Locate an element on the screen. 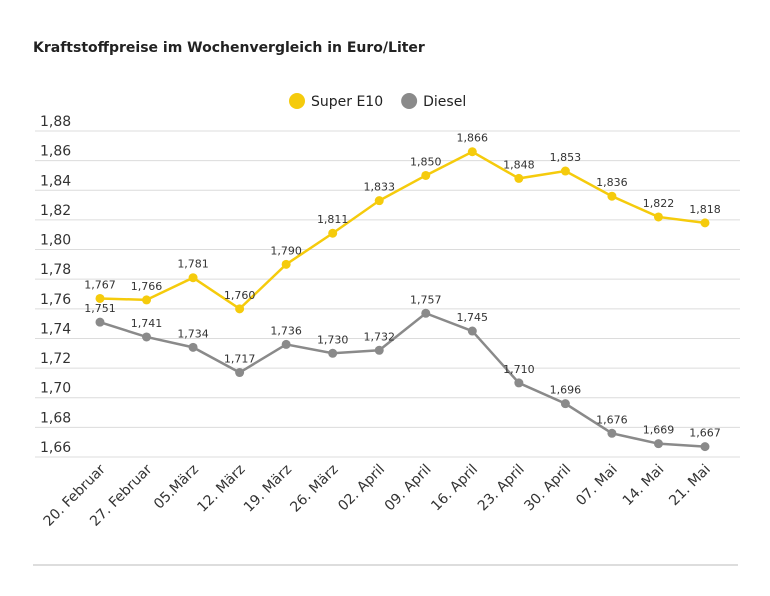 Image resolution: width=770 pixels, height=596 pixels. data-label: 1,734 is located at coordinates (193, 333).